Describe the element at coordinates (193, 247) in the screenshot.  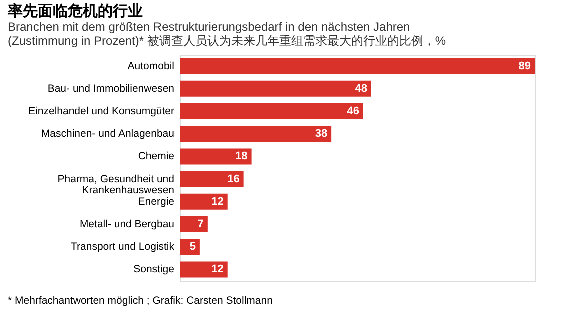
I see `data-label: 5` at that location.